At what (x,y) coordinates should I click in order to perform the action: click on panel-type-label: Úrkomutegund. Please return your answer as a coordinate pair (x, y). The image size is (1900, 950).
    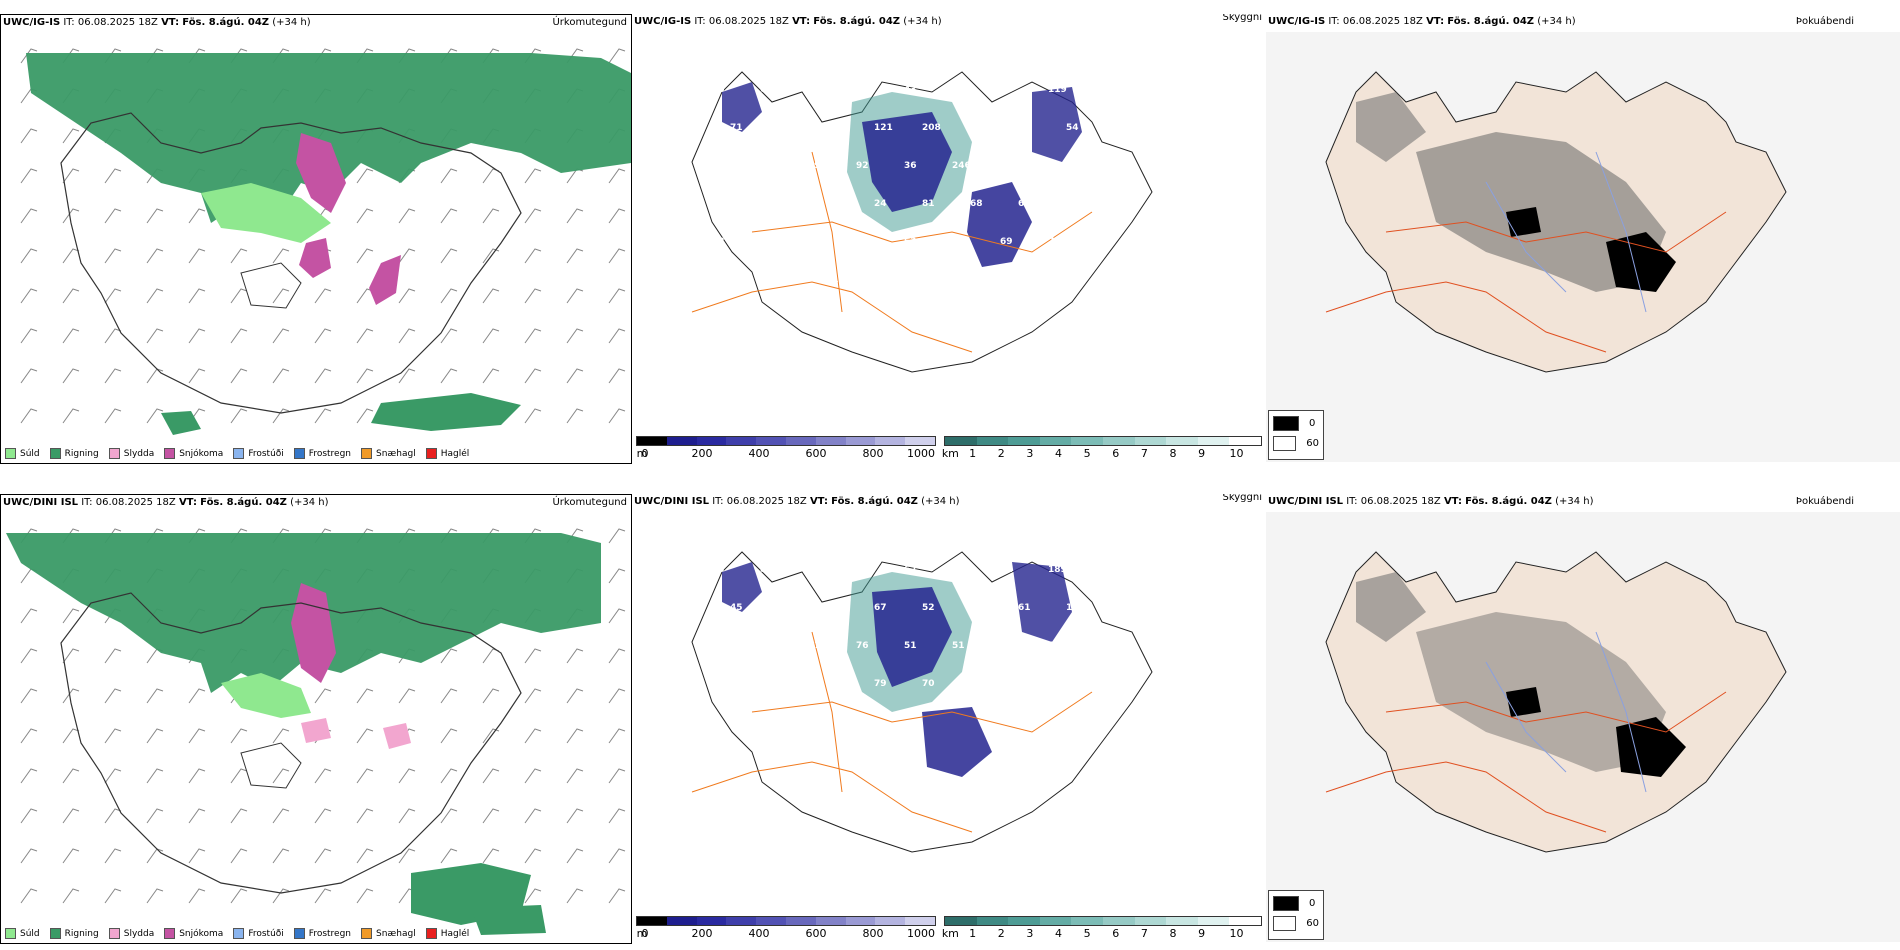
    Looking at the image, I should click on (589, 502).